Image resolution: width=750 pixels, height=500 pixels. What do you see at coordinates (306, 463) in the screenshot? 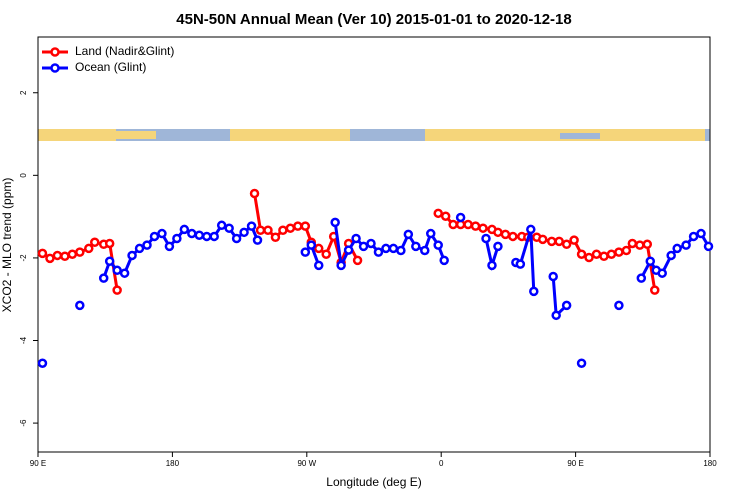
I see `x-tick-label: 90 W` at bounding box center [306, 463].